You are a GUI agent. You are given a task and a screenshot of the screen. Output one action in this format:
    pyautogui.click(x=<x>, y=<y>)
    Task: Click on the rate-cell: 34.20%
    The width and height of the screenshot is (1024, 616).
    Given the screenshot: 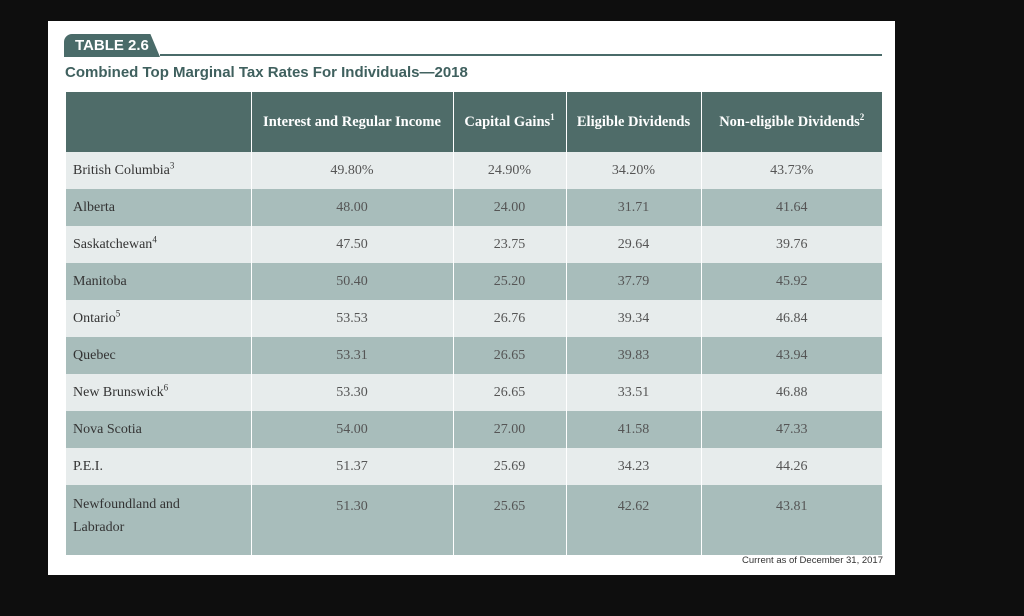 What is the action you would take?
    pyautogui.click(x=633, y=170)
    